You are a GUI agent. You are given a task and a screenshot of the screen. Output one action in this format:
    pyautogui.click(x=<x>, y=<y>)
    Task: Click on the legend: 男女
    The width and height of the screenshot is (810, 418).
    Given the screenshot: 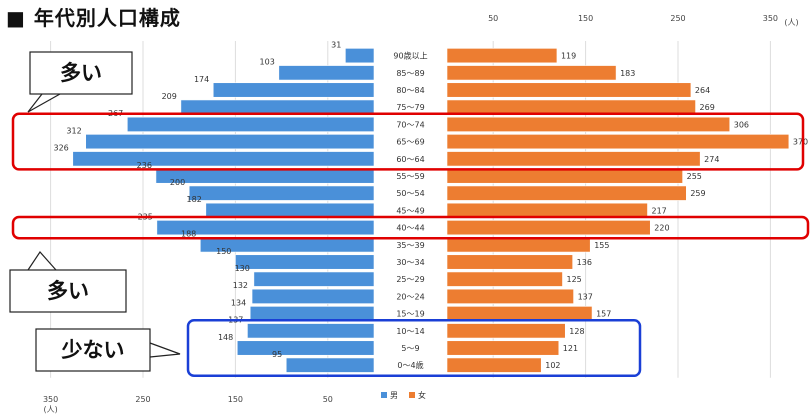 What is the action you would take?
    pyautogui.click(x=403, y=395)
    